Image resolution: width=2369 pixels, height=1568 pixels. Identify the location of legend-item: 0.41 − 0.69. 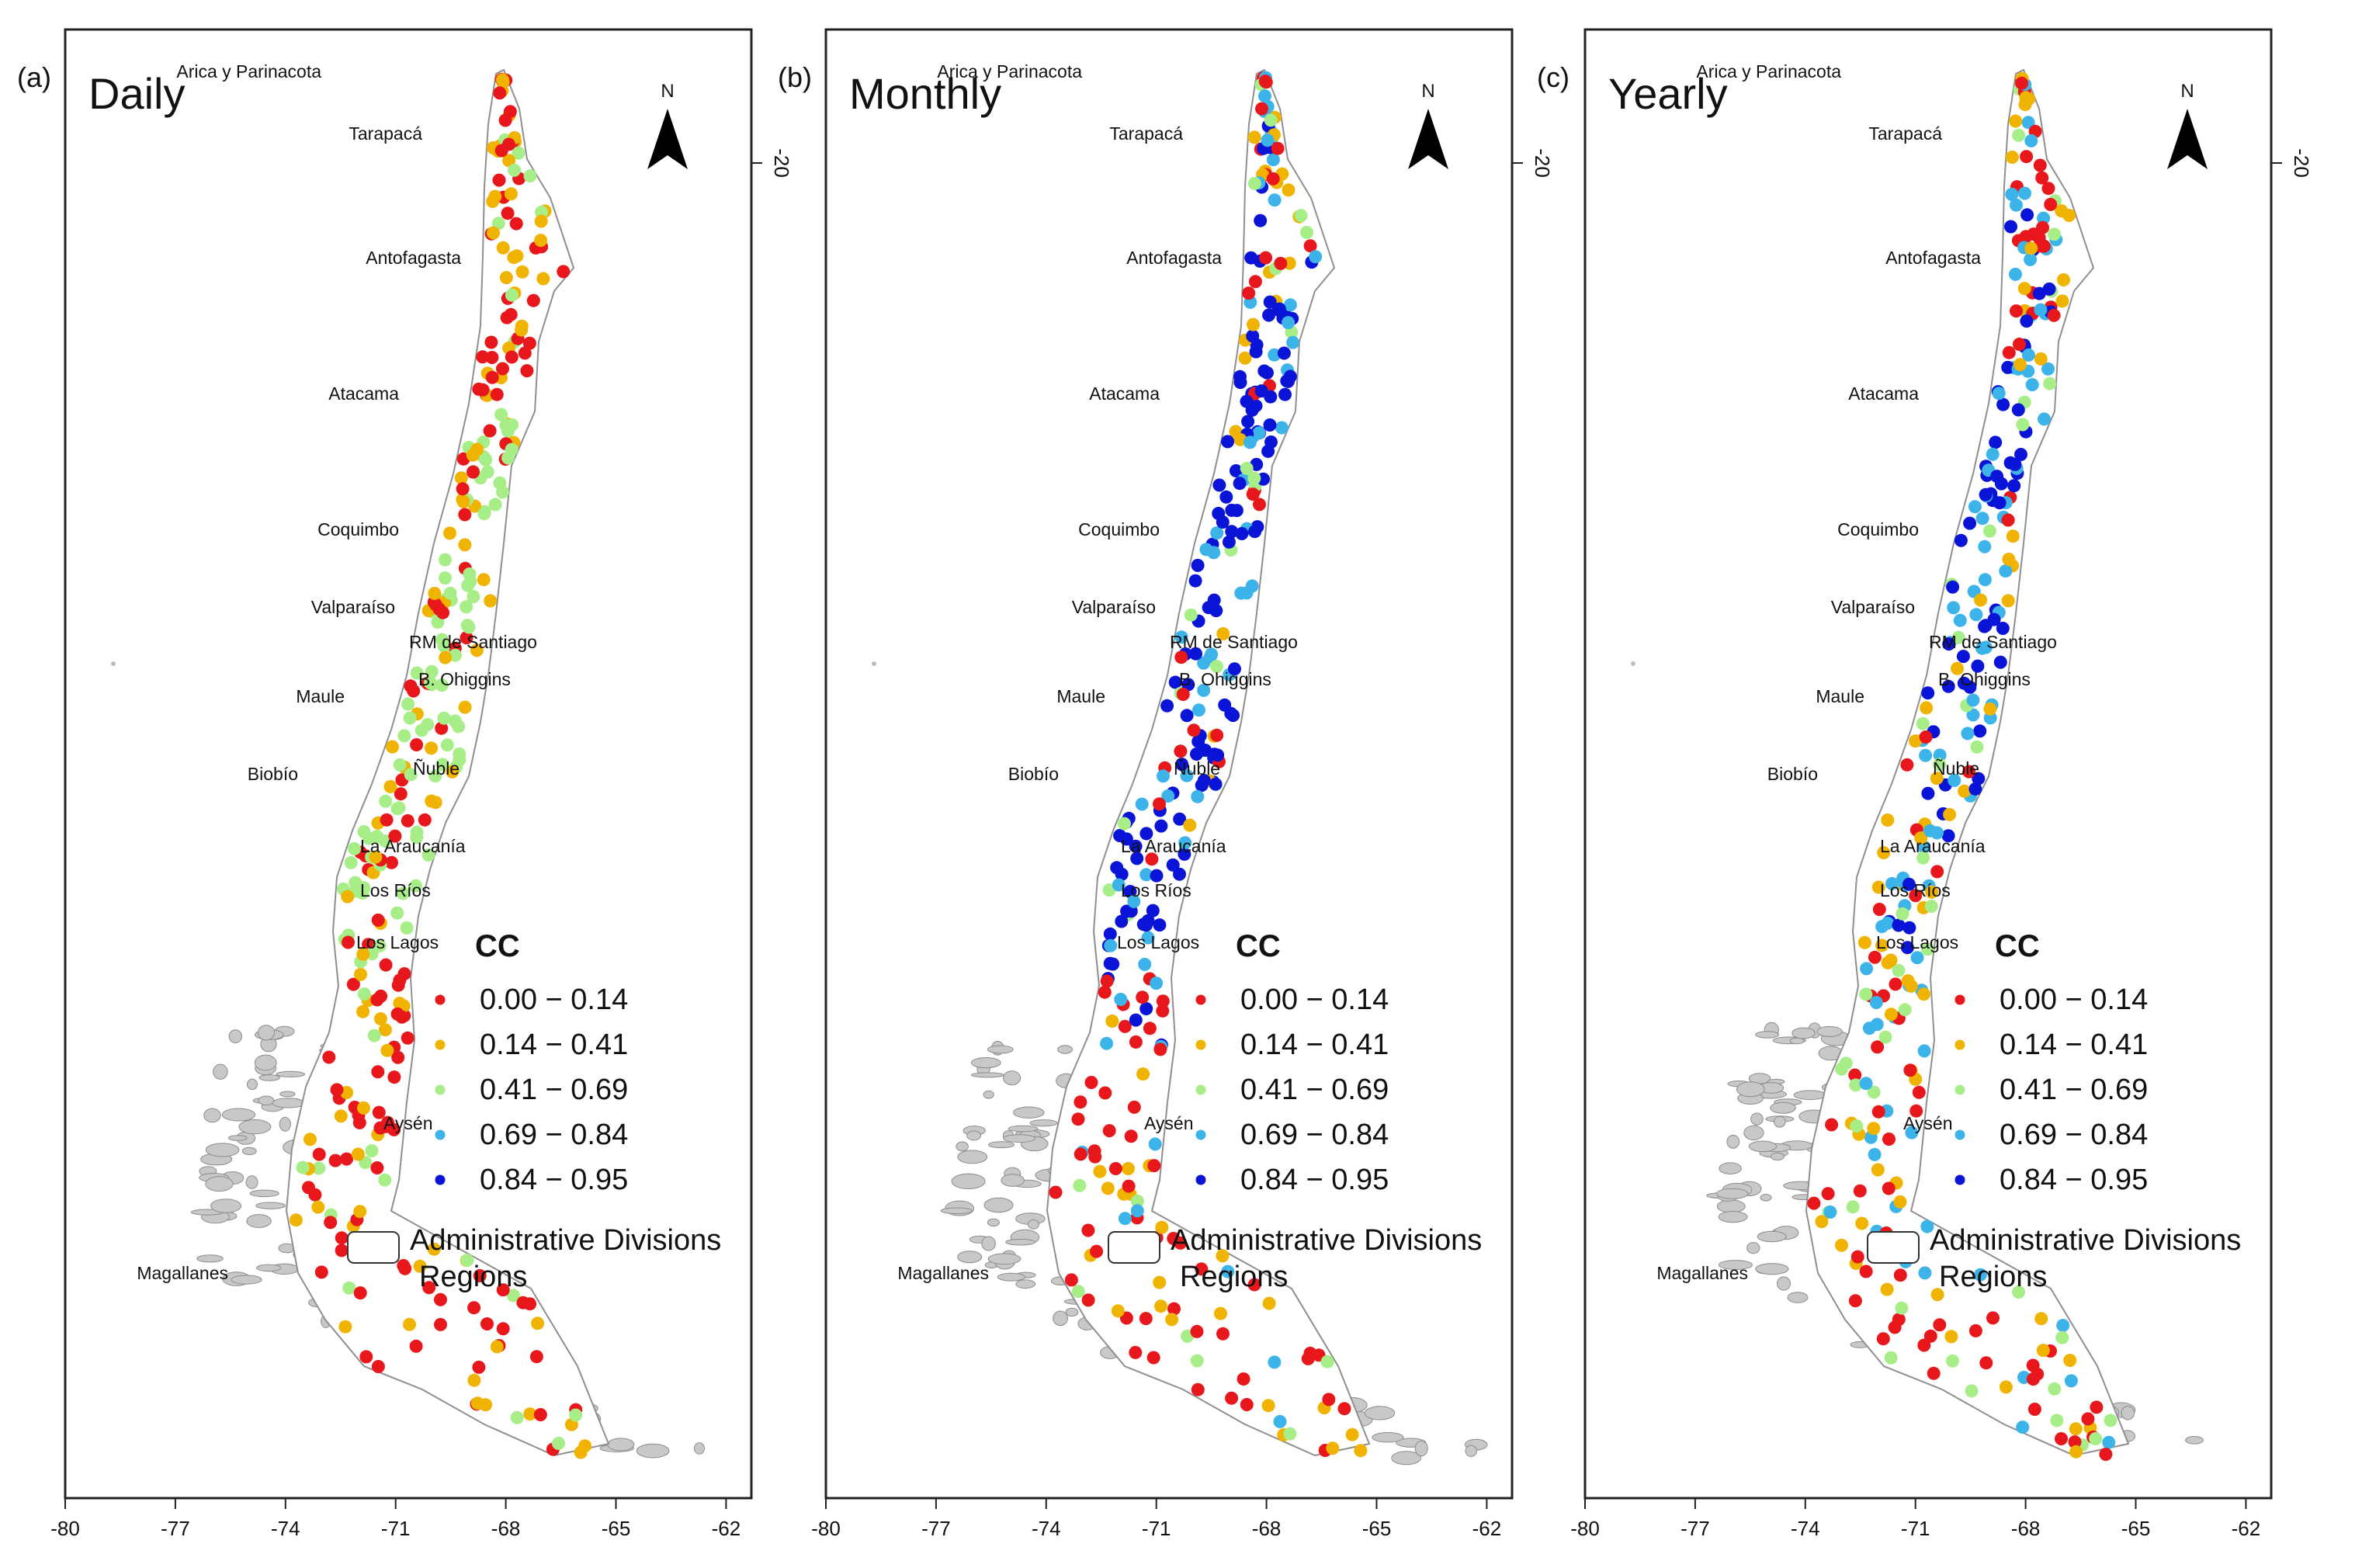
(554, 1090).